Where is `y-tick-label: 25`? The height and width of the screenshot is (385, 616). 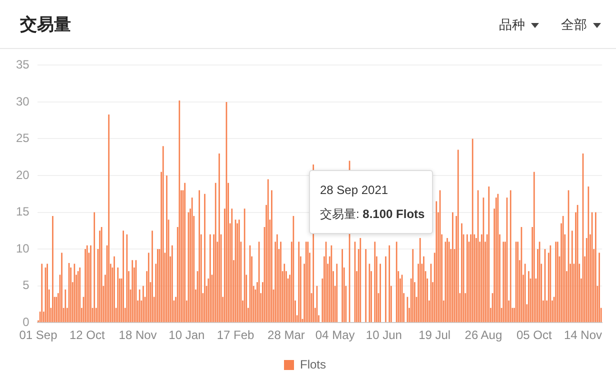
y-tick-label: 25 is located at coordinates (23, 138).